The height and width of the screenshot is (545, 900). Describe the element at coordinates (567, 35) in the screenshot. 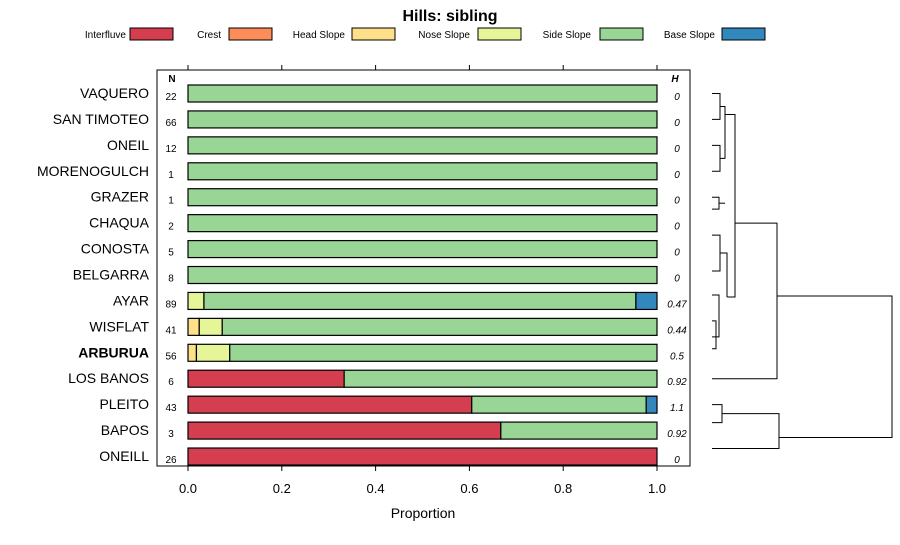

I see `legend-label: Side Slope` at that location.